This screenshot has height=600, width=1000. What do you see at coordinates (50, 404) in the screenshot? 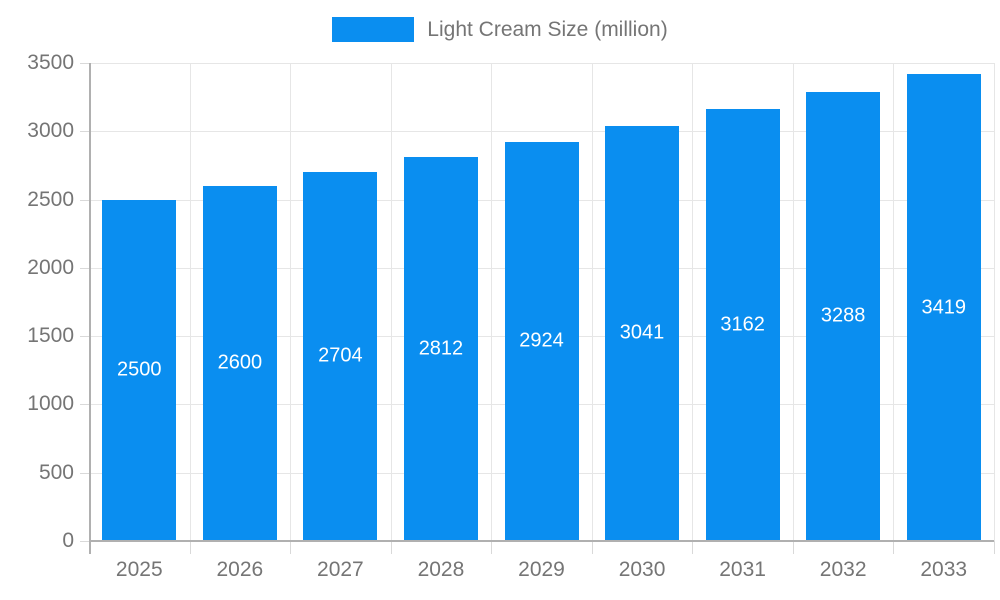
I see `y-axis-label: 1000` at bounding box center [50, 404].